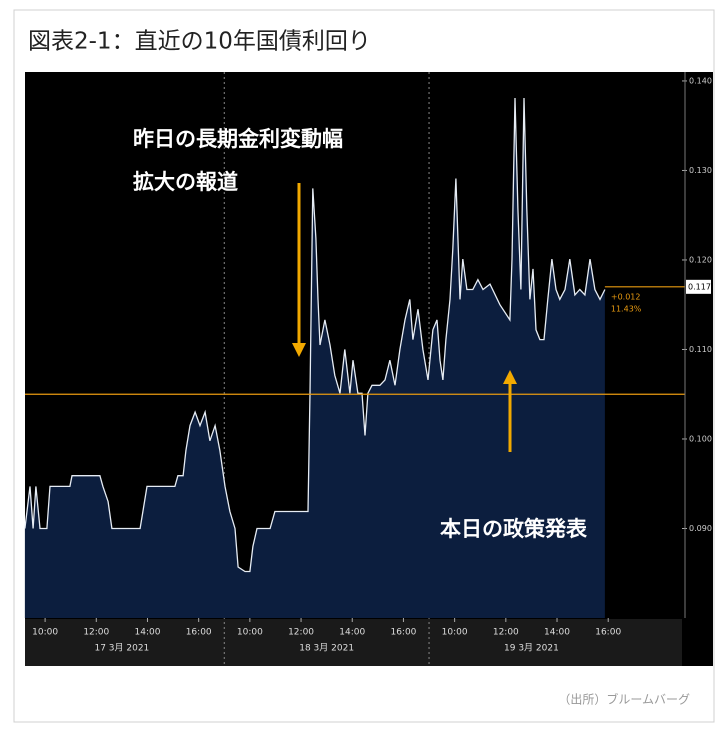 The height and width of the screenshot is (738, 728). I want to click on change-pct-label: 11.43%, so click(626, 308).